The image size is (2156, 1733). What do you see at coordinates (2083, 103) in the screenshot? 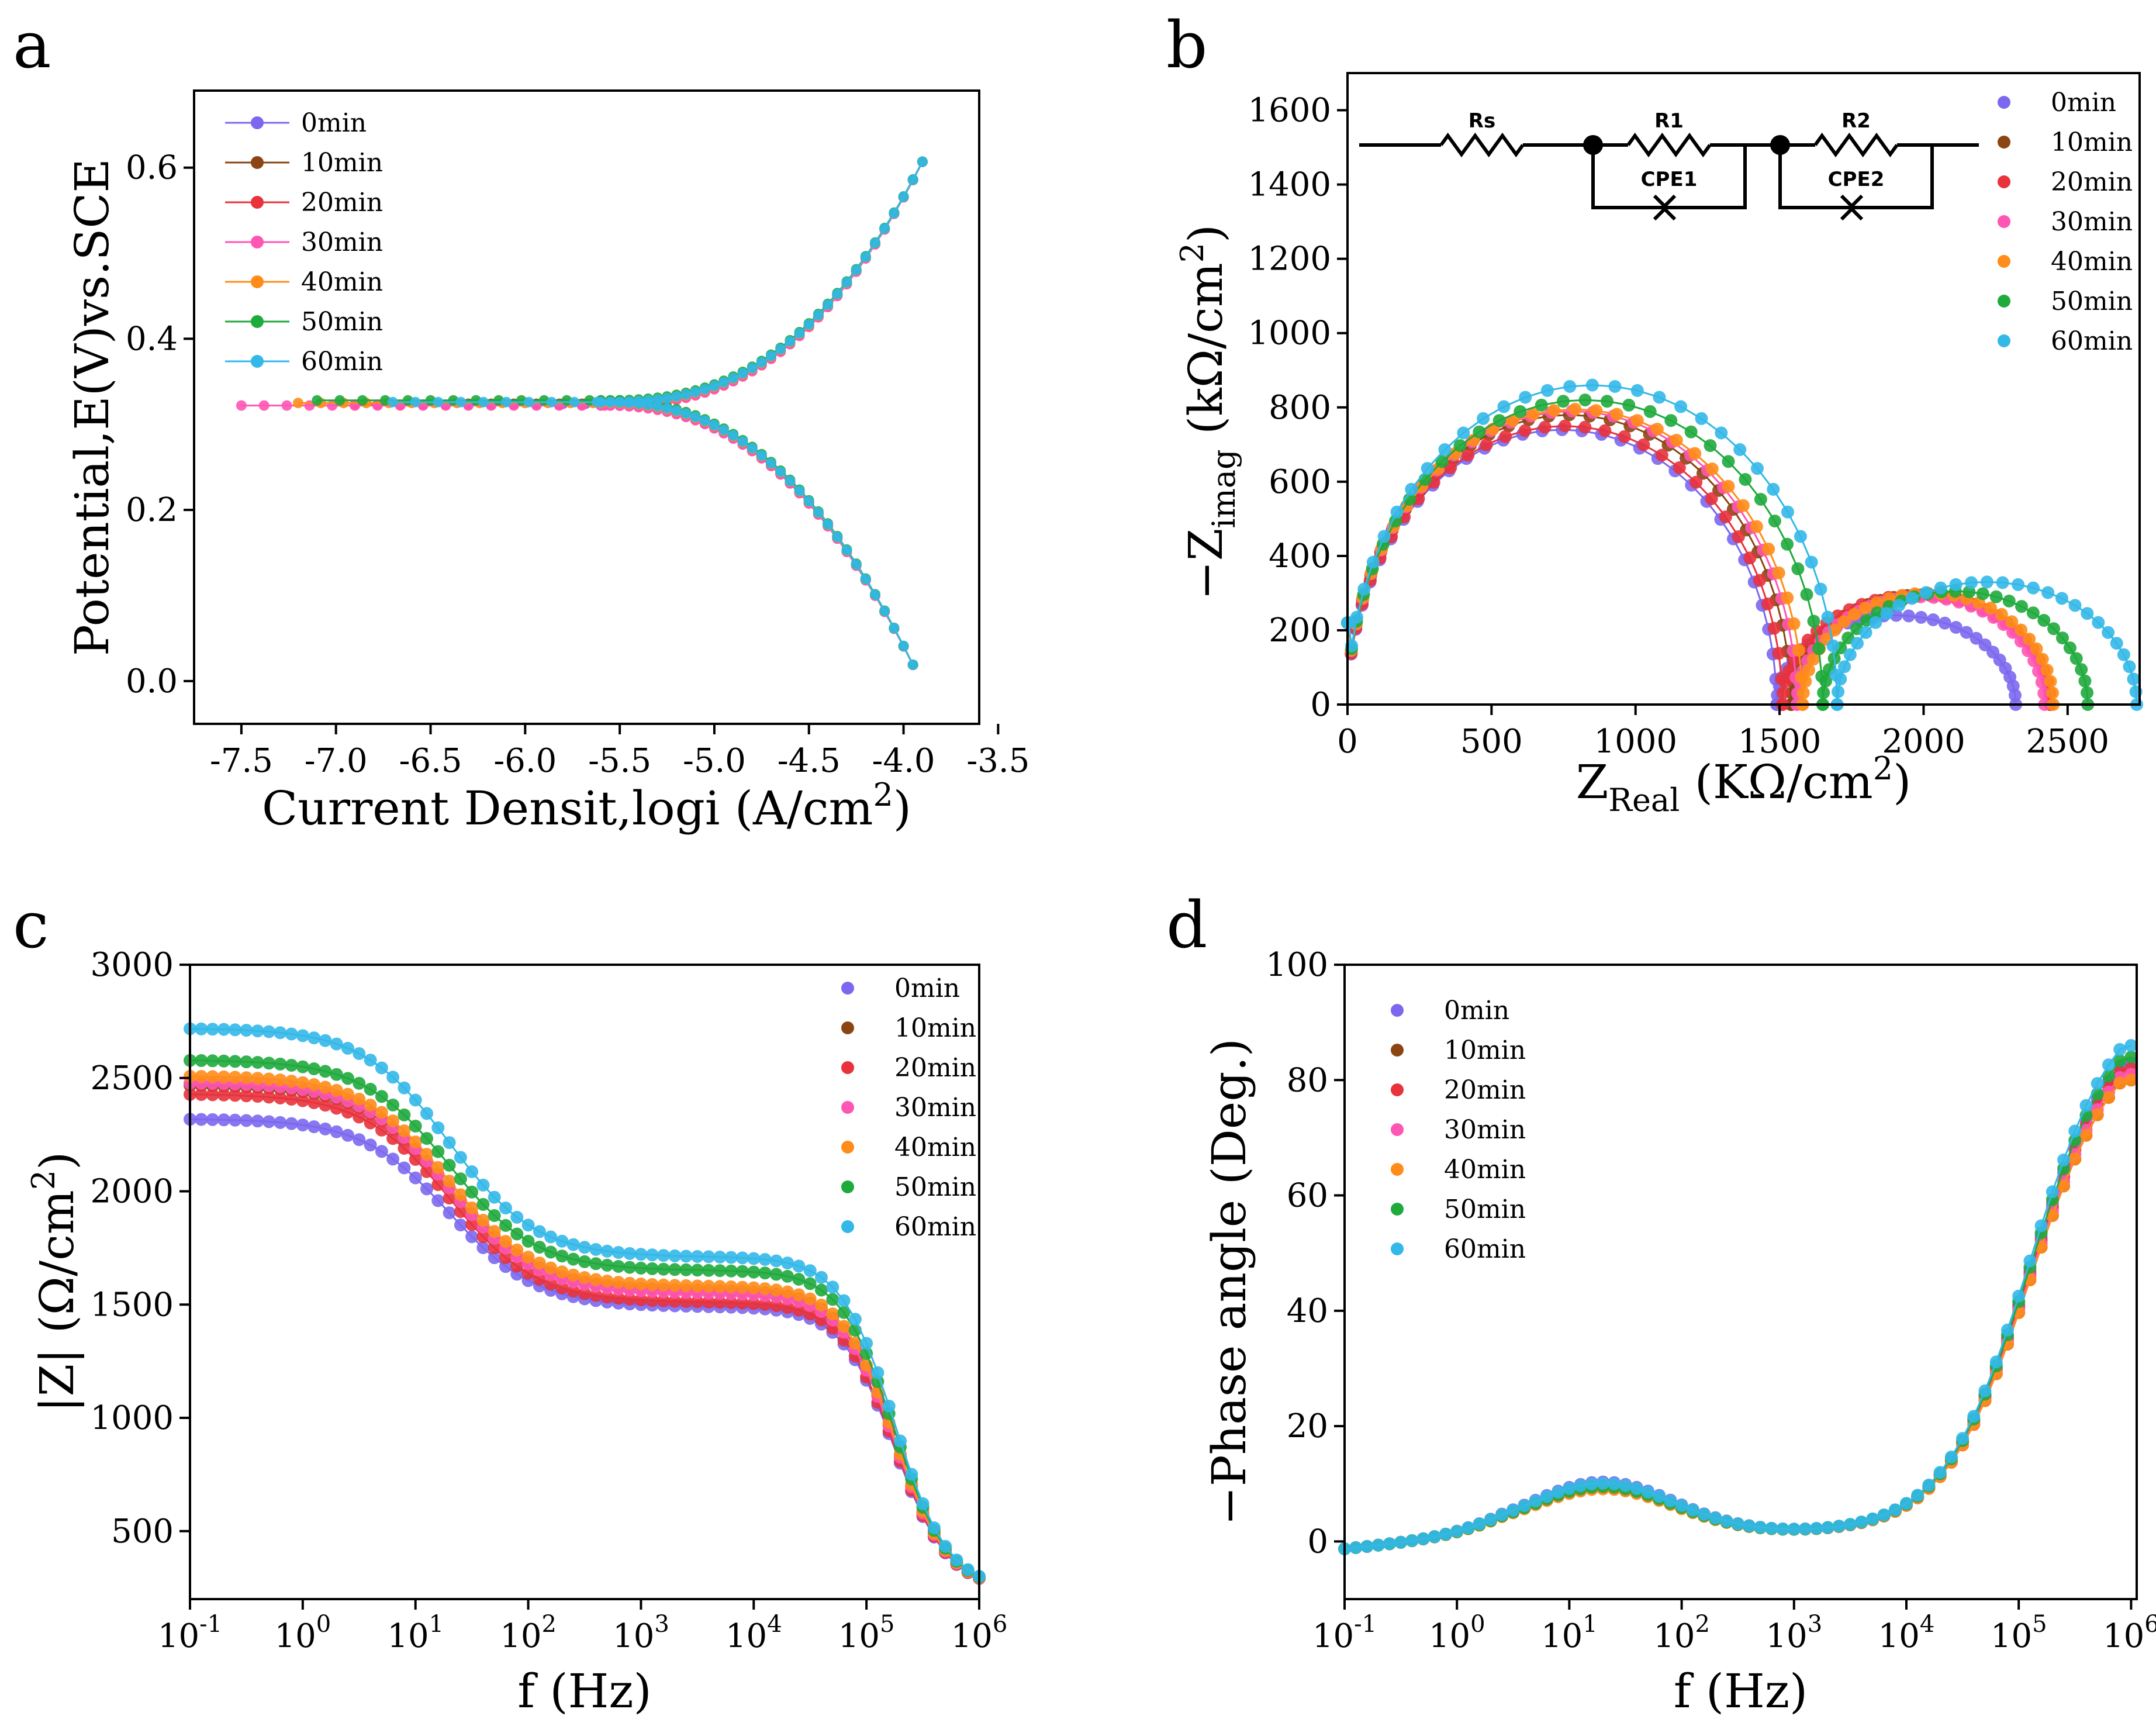
I see `legend-entry-label: 0min` at bounding box center [2083, 103].